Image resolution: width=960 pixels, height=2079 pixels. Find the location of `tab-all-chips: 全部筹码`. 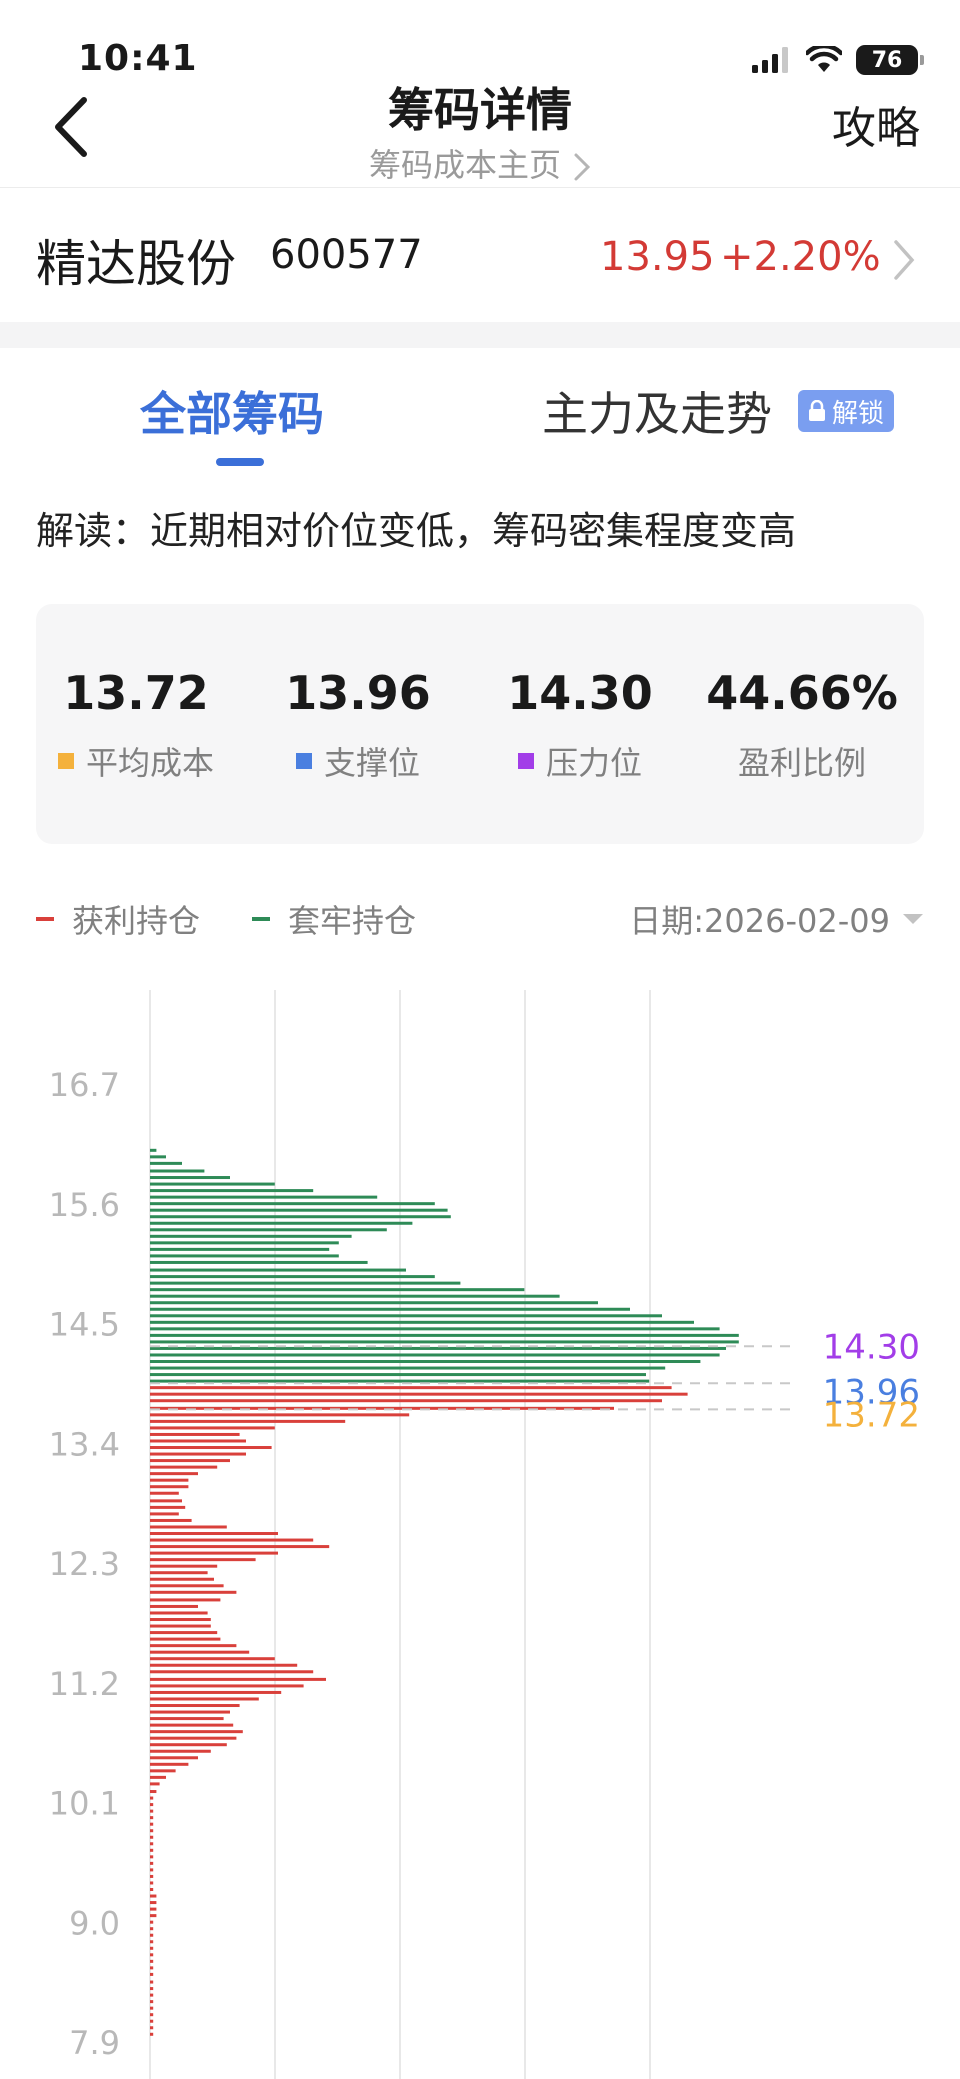

tab-all-chips: 全部筹码 is located at coordinates (232, 414).